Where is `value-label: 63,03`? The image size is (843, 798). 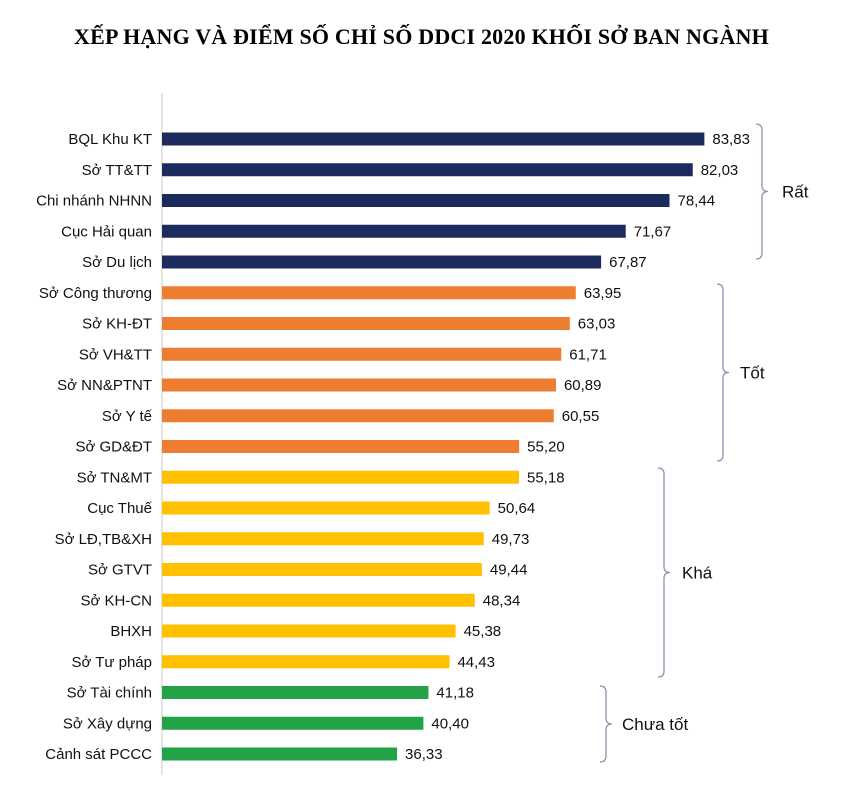 value-label: 63,03 is located at coordinates (597, 324).